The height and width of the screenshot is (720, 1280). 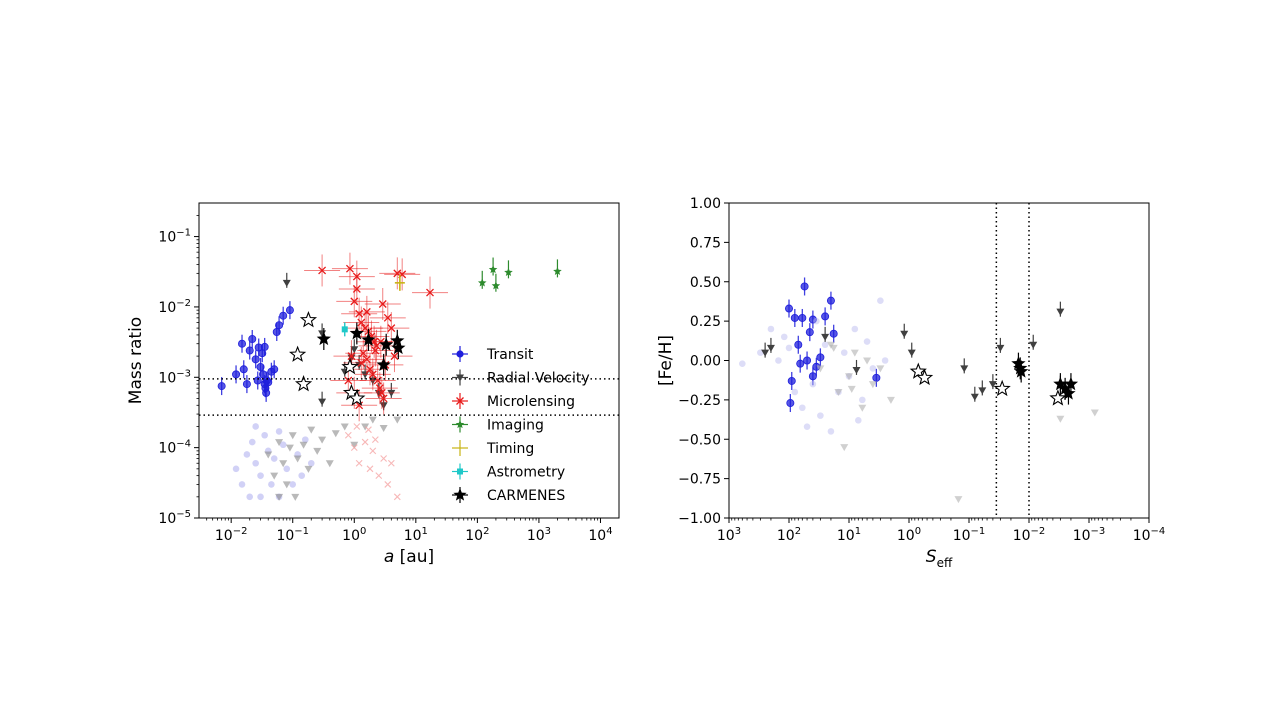 I want to click on legend-label-4: Timing, so click(x=510, y=449).